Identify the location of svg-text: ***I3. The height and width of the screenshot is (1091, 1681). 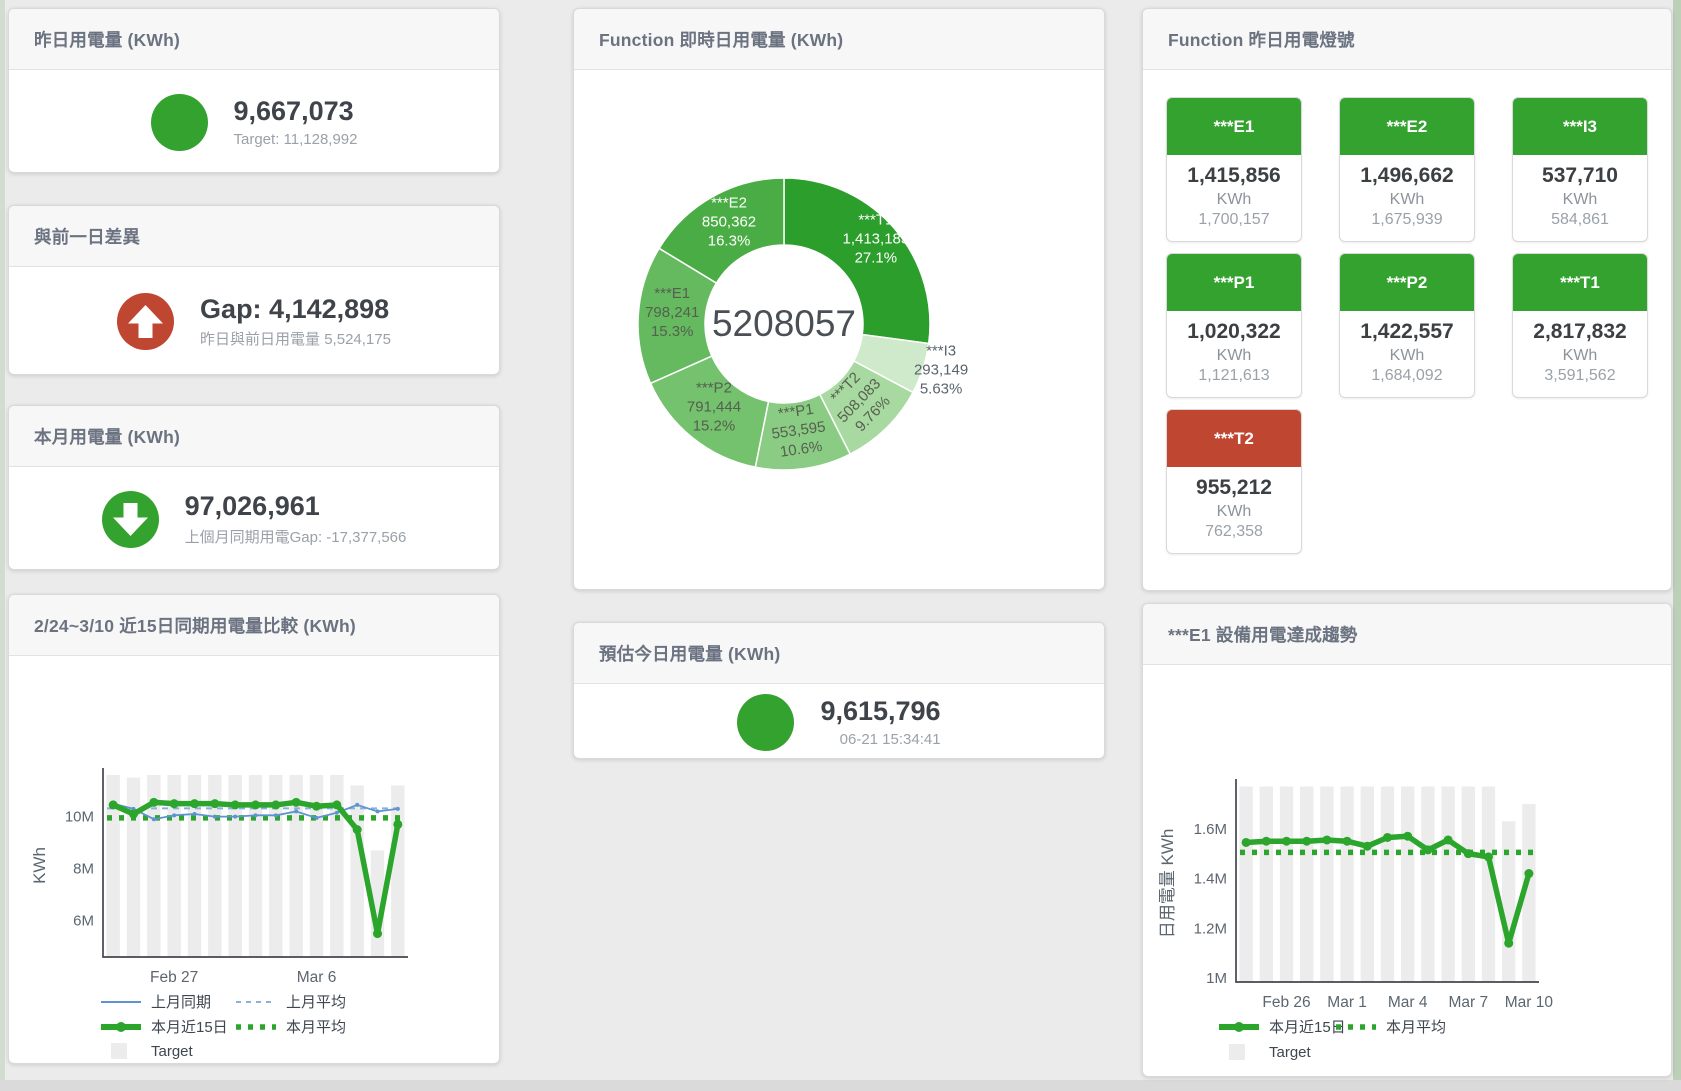
(941, 350).